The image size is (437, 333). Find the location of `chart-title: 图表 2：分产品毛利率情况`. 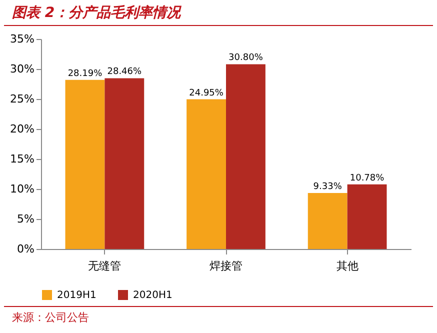

chart-title: 图表 2：分产品毛利率情况 is located at coordinates (218, 13).